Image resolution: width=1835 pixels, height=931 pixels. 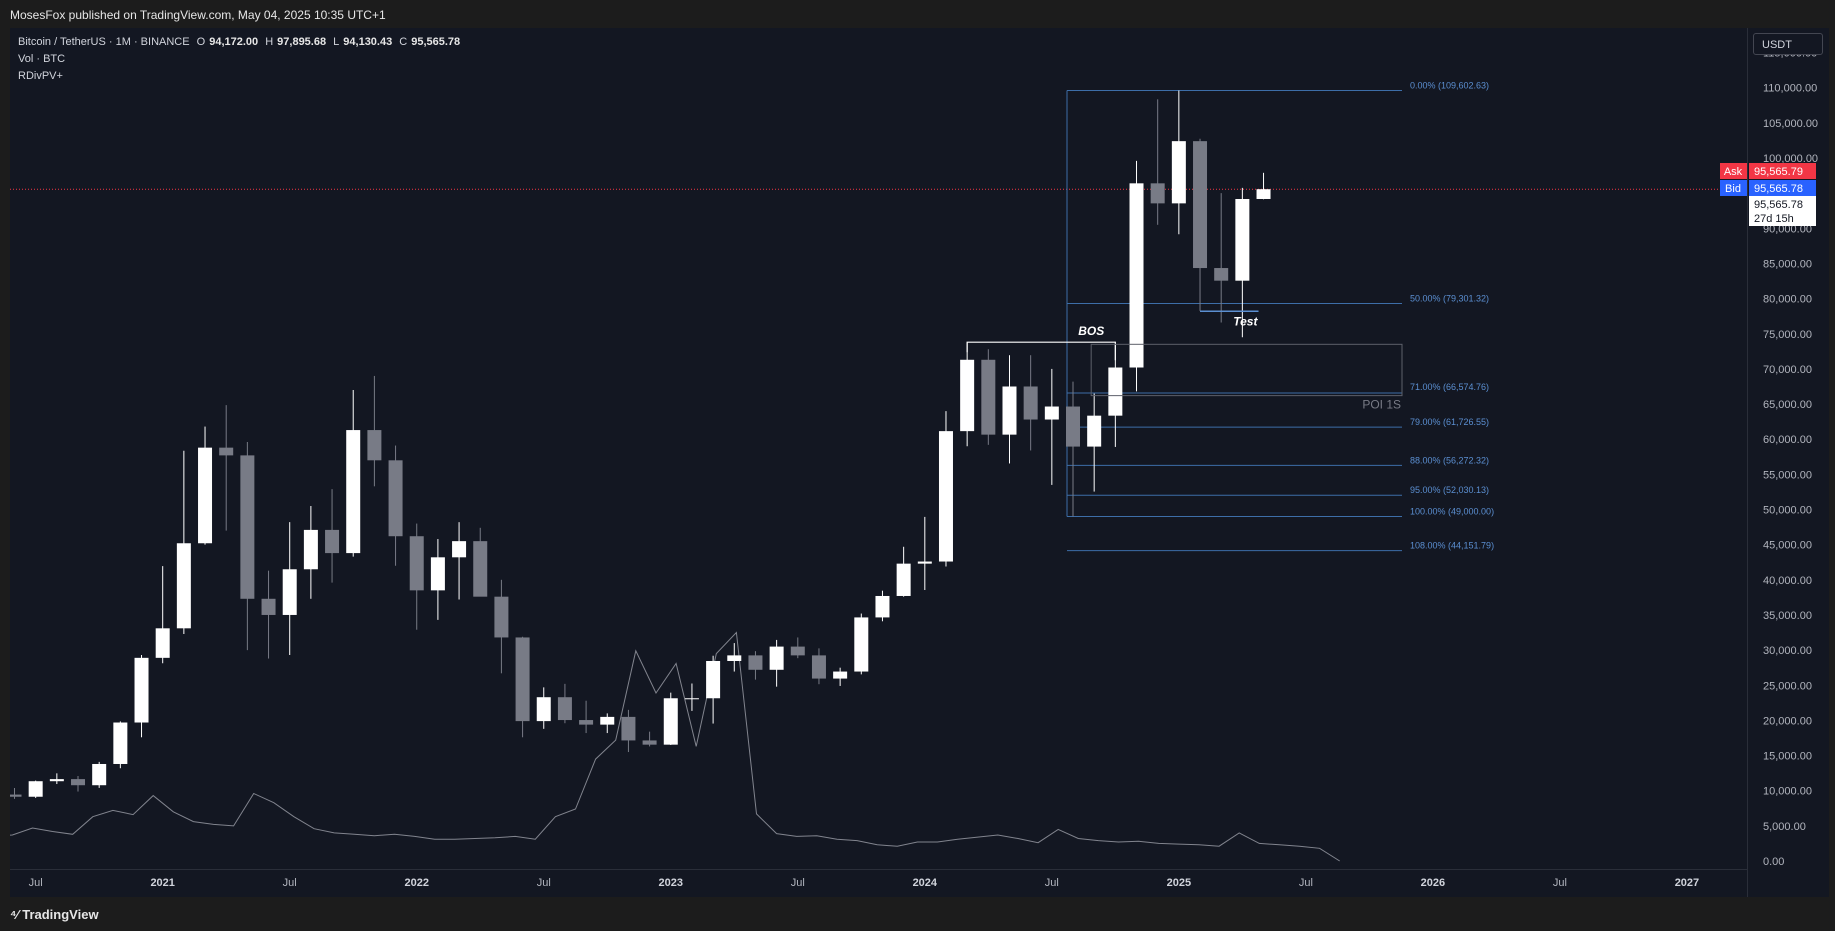 What do you see at coordinates (54, 914) in the screenshot?
I see `tradingview-logo: ⁴⁄ TradingView` at bounding box center [54, 914].